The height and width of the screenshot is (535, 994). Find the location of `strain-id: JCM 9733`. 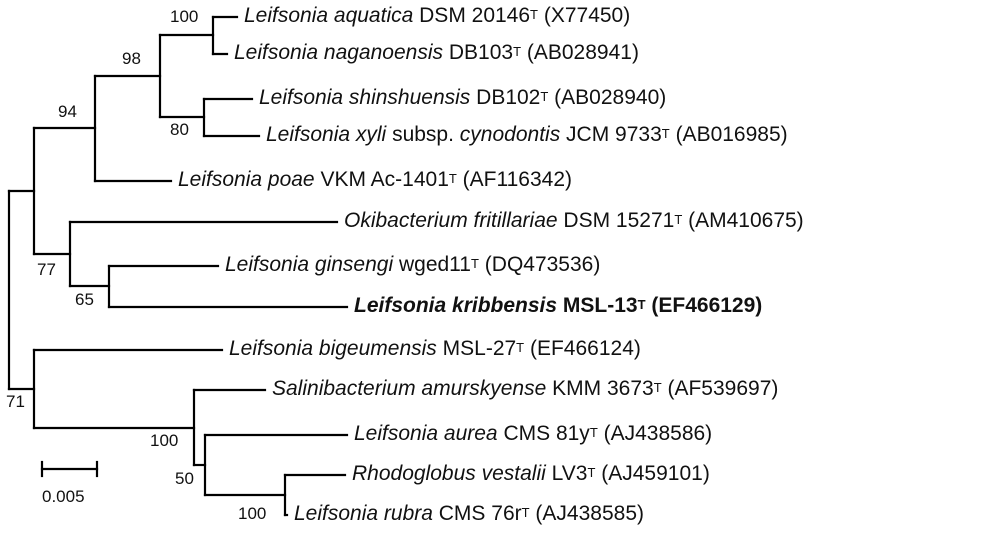

strain-id: JCM 9733 is located at coordinates (614, 134).